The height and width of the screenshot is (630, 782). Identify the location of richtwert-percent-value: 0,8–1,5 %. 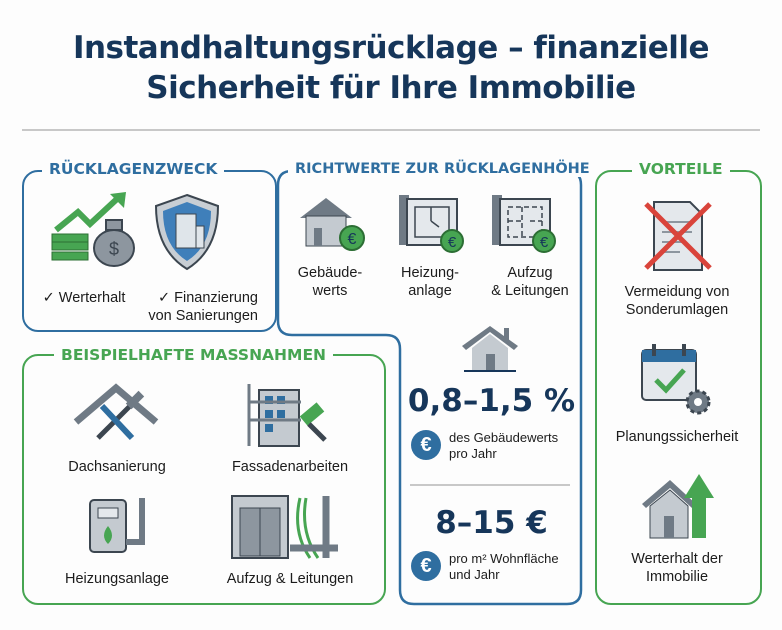
(491, 401).